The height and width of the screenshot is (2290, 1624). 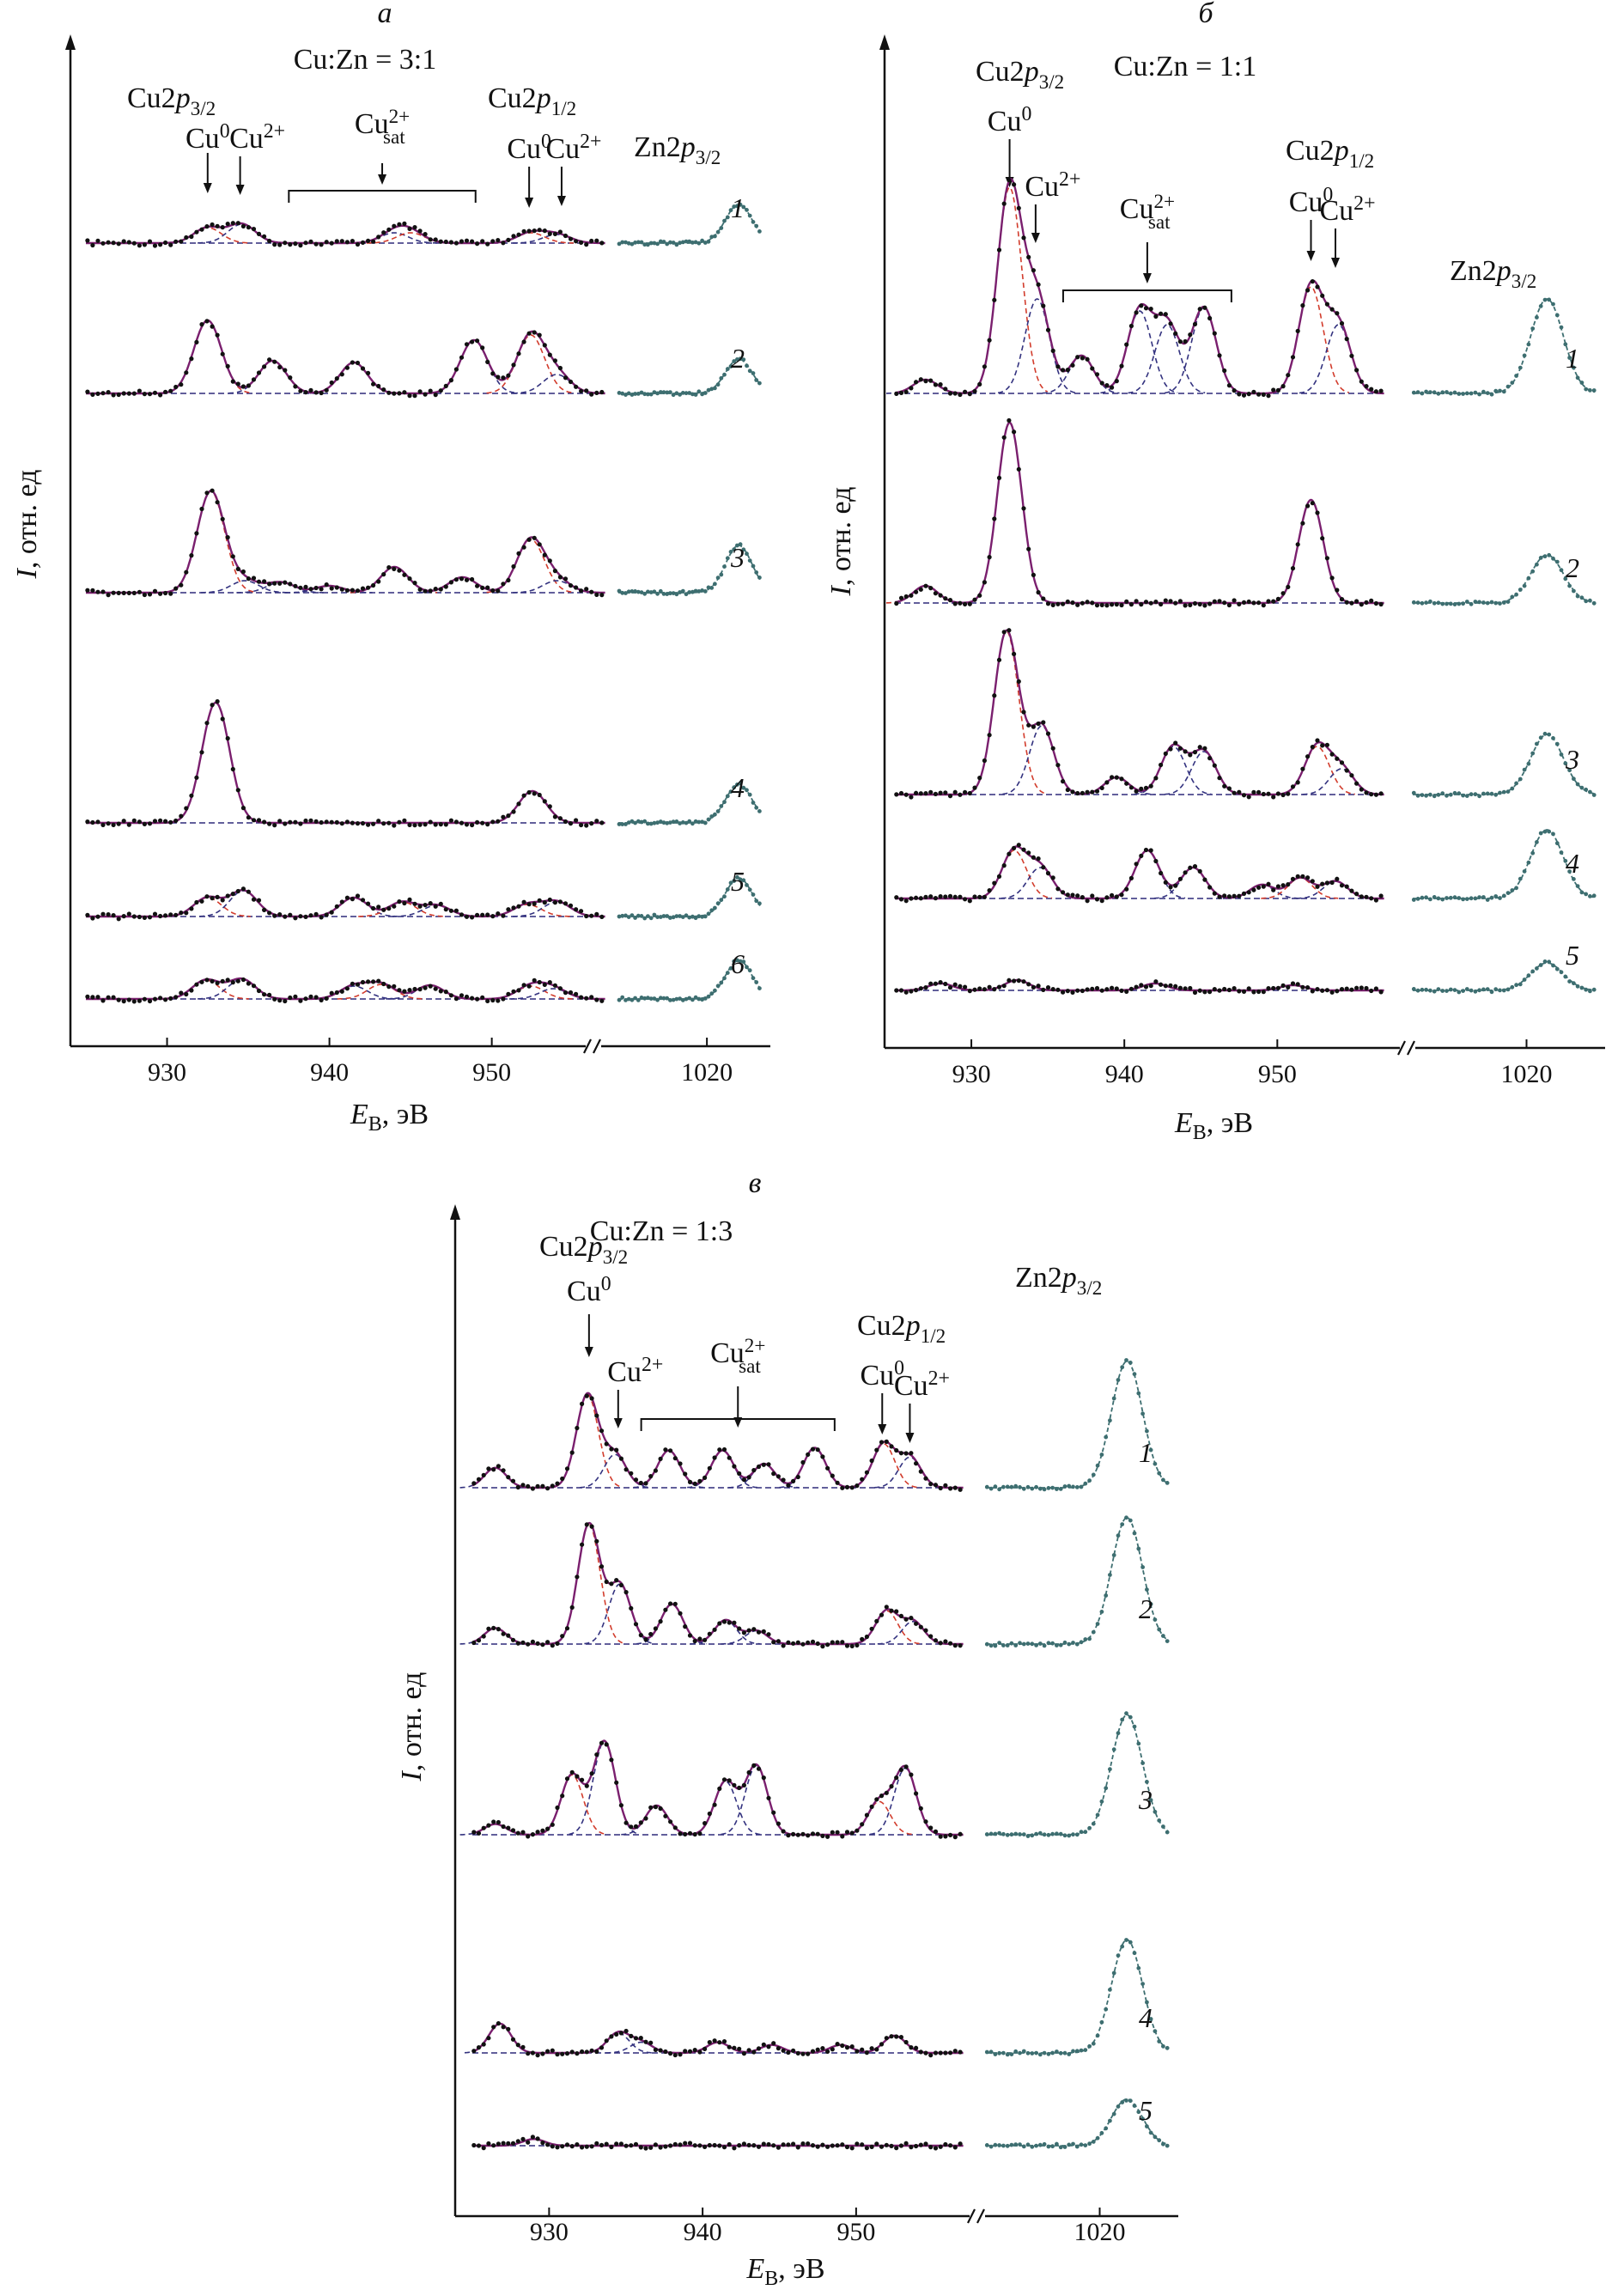 What do you see at coordinates (182, 98) in the screenshot?
I see `label-cu2p32-p: p` at bounding box center [182, 98].